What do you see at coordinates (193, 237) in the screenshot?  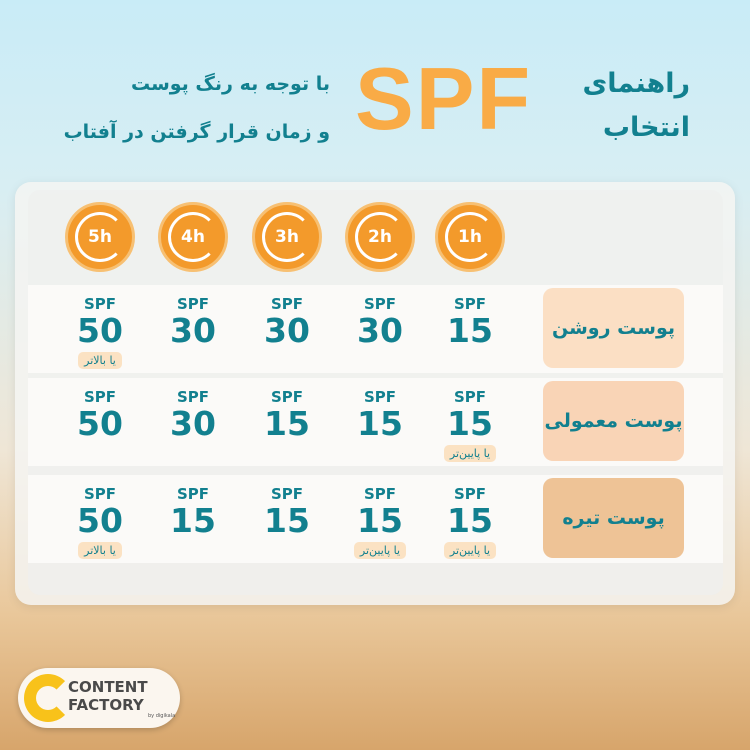 I see `clock-icon-4h: 4h` at bounding box center [193, 237].